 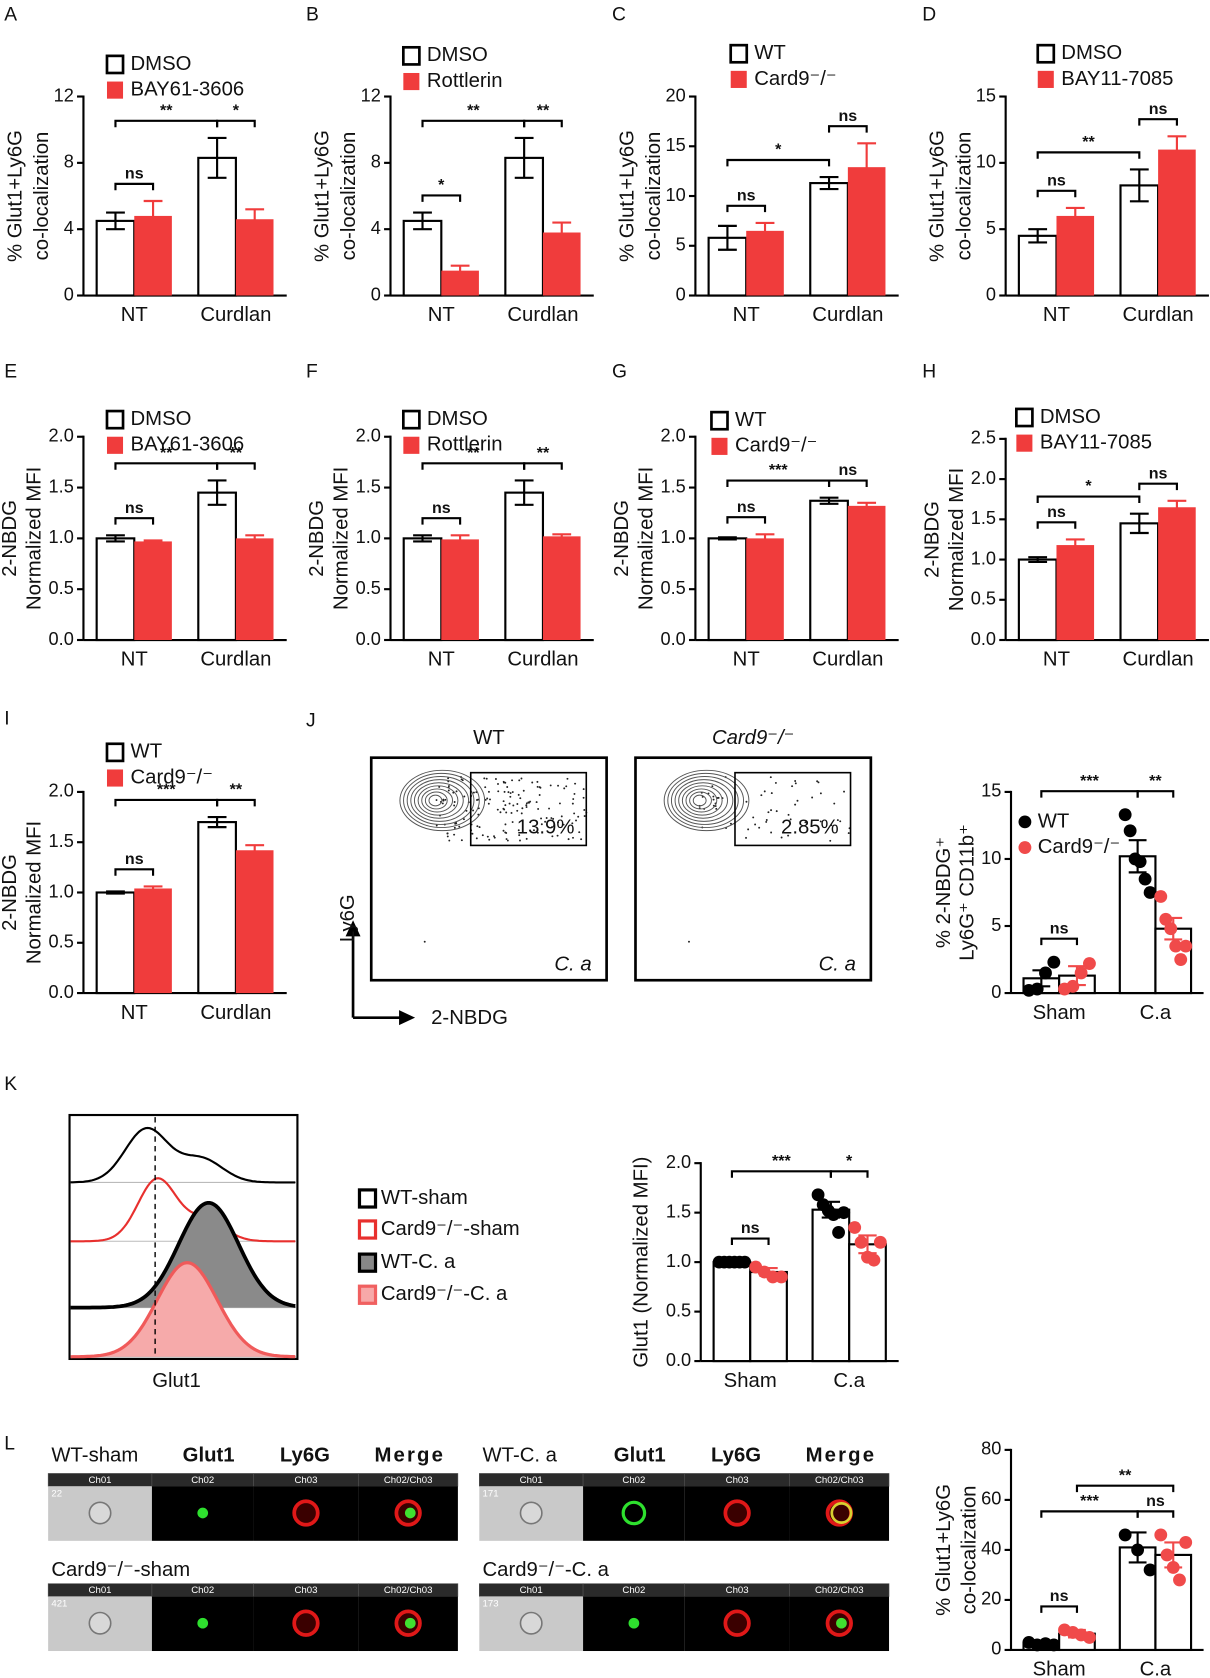 What do you see at coordinates (306, 1513) in the screenshot?
I see `ly6g-signal` at bounding box center [306, 1513].